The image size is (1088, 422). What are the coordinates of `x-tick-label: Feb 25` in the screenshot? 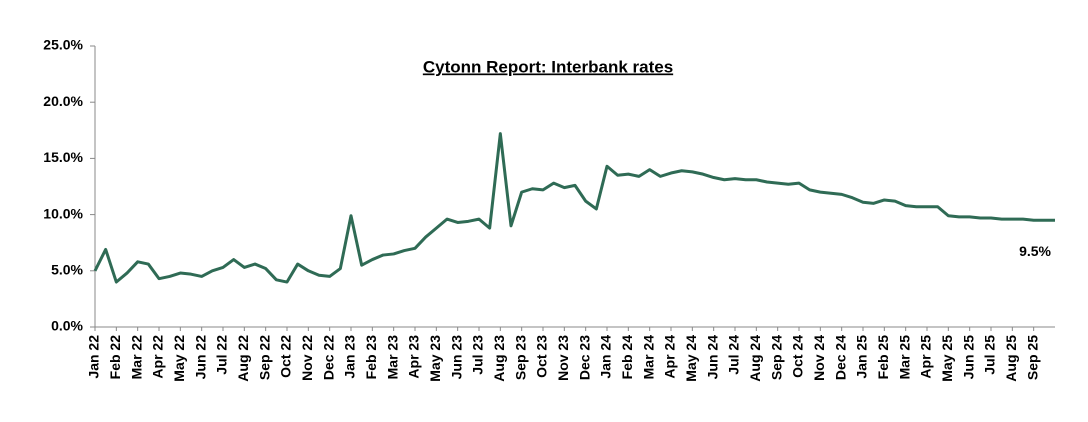 It's located at (883, 357).